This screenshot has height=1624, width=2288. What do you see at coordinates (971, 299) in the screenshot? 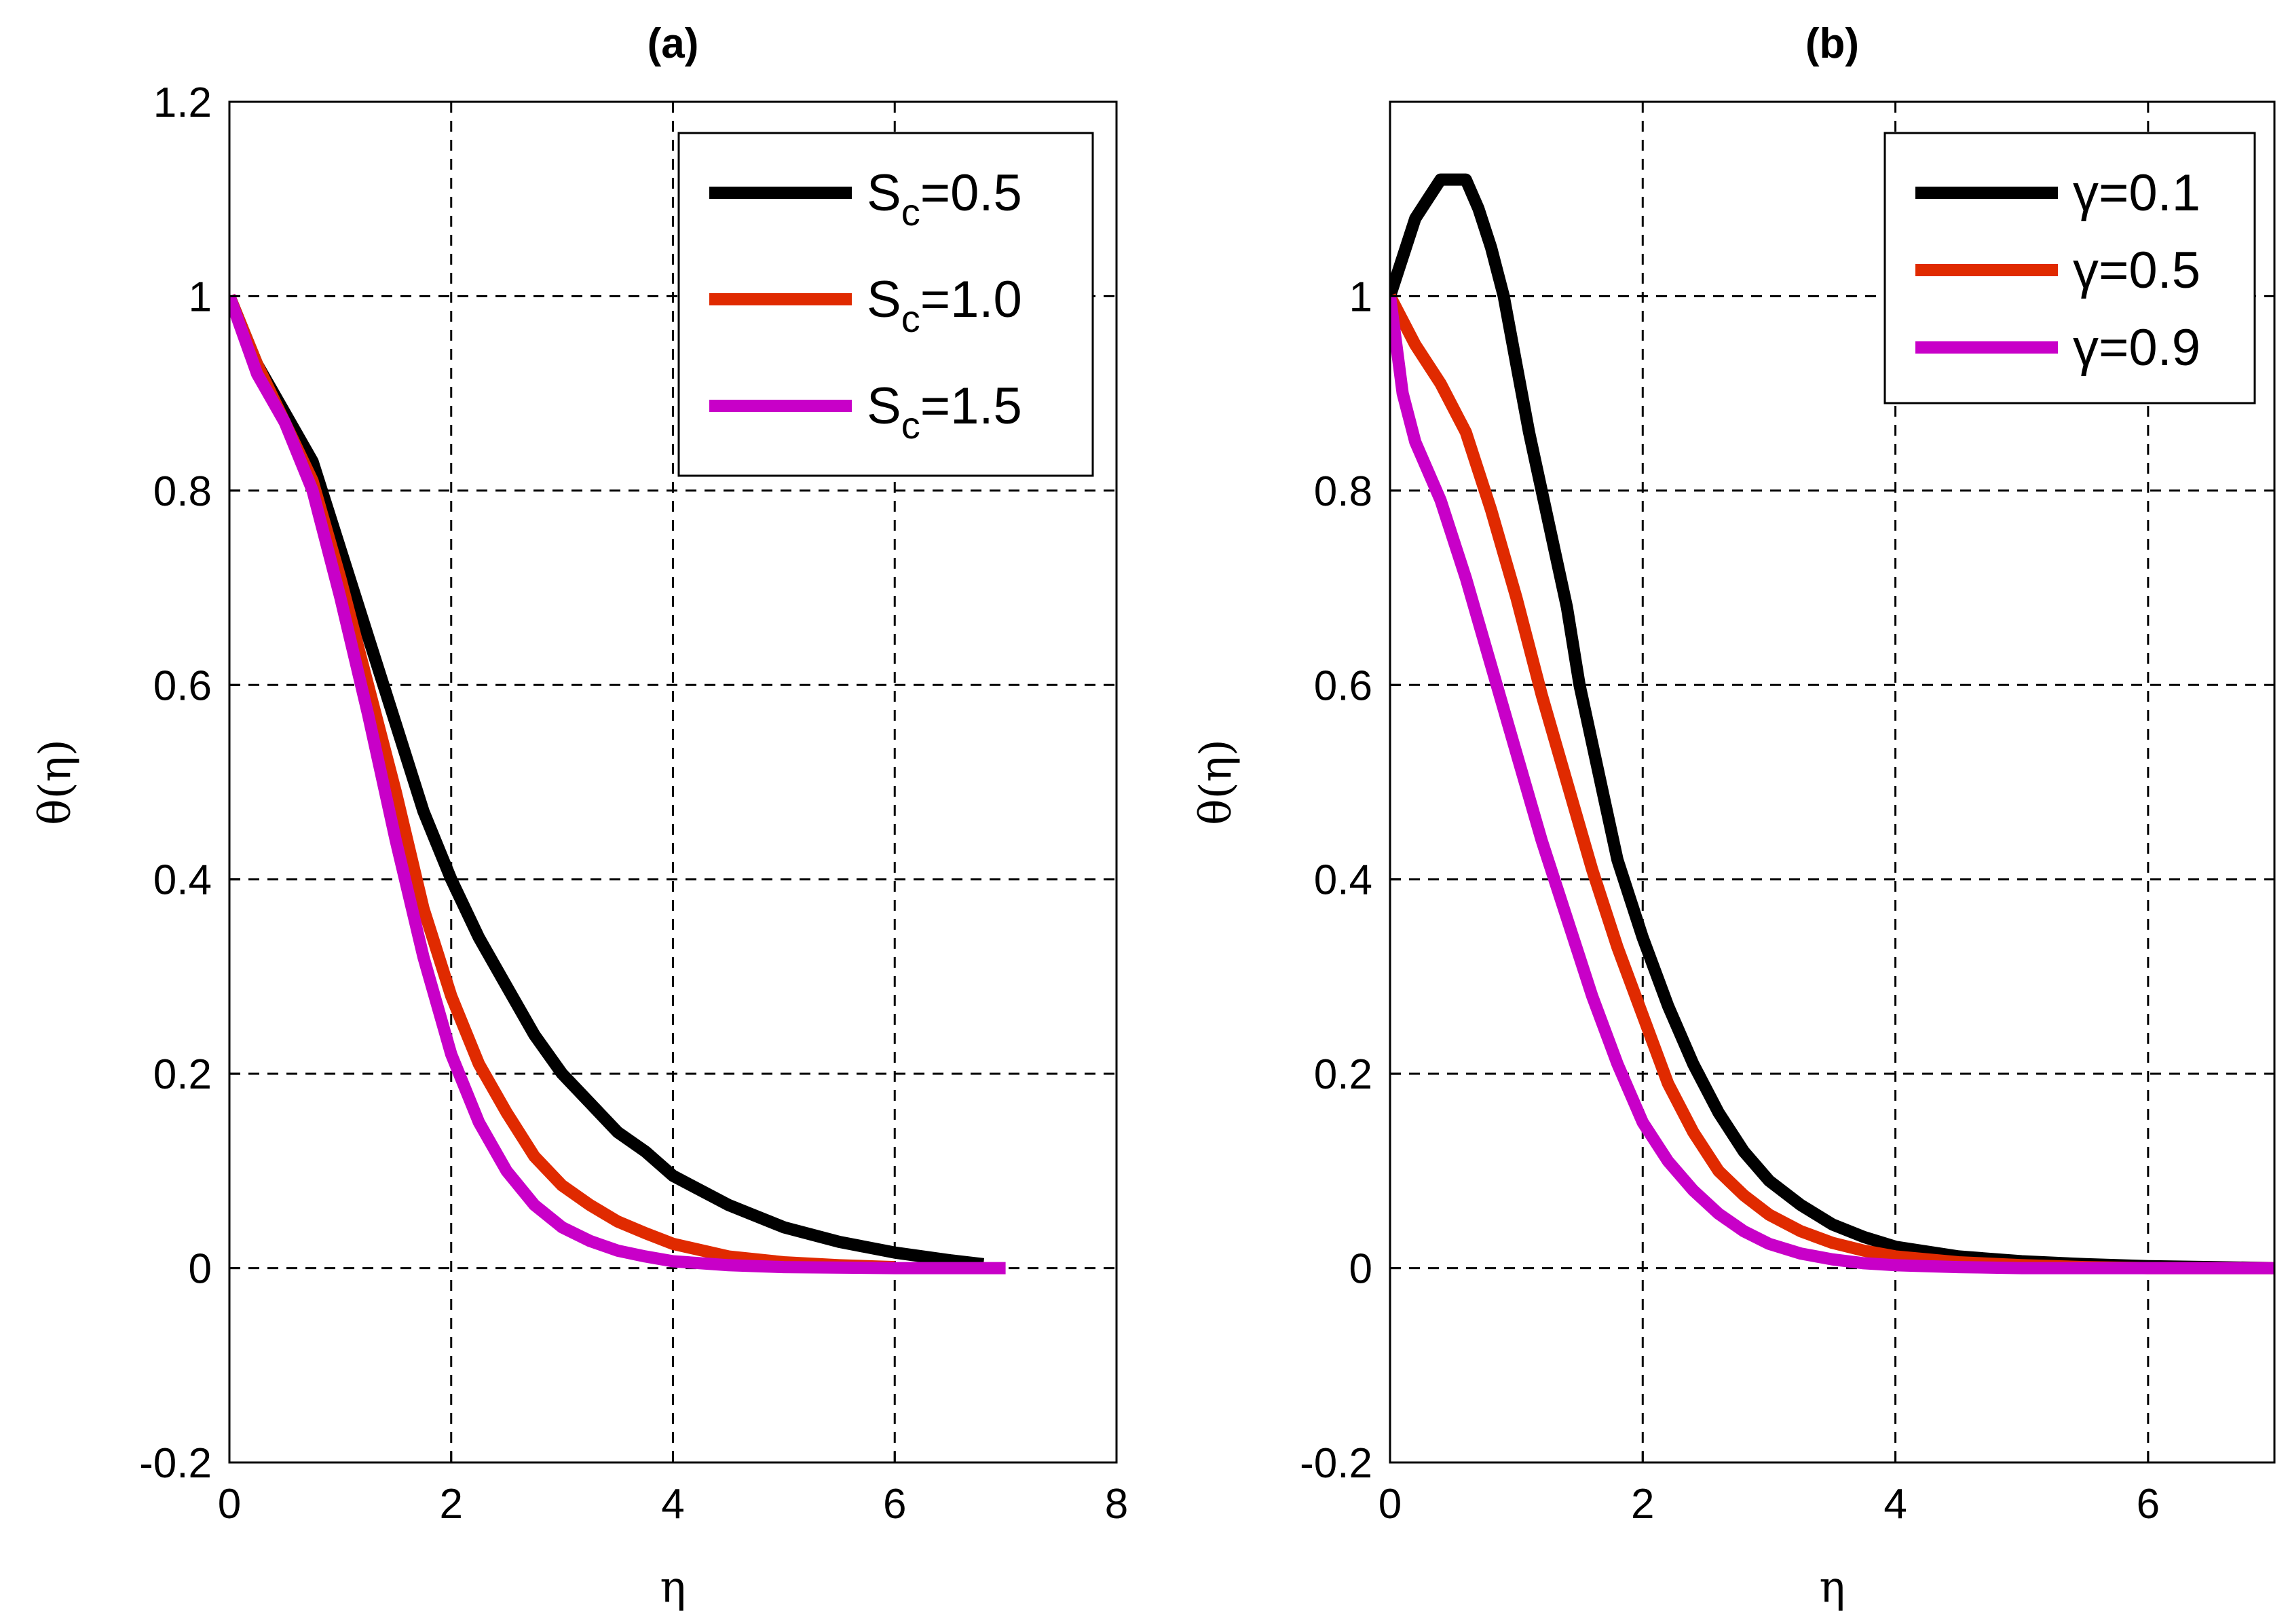
I see `legend-label-value: =1.0` at bounding box center [971, 299].